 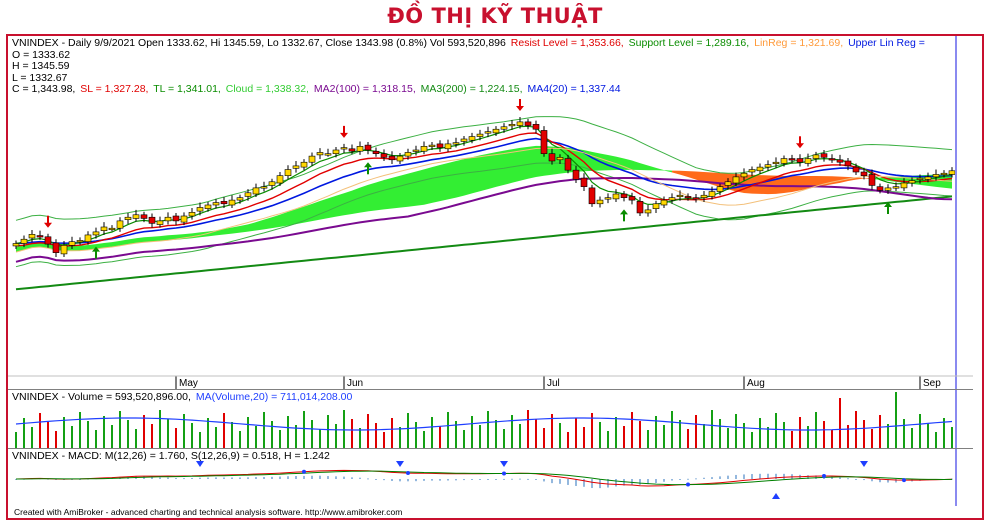 I want to click on legend-tl: TL = 1,341.01,, so click(x=187, y=89).